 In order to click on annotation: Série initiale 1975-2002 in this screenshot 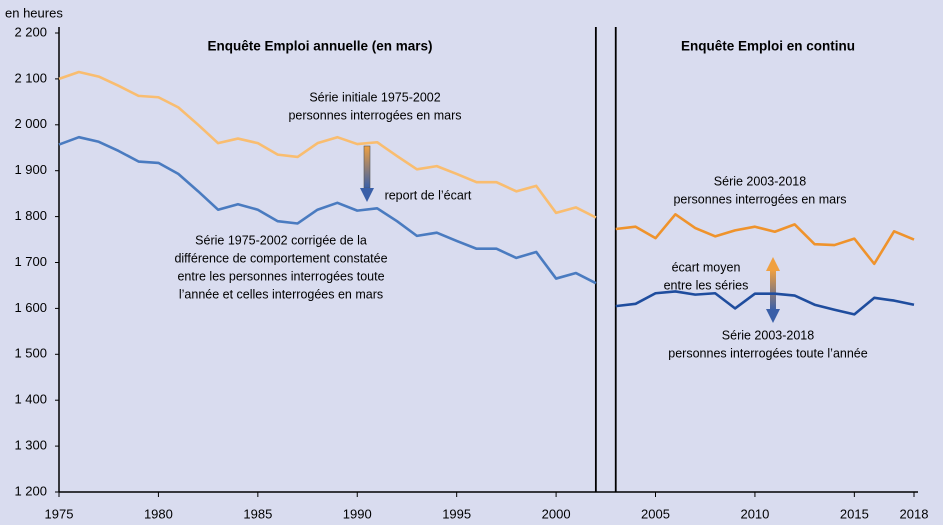, I will do `click(374, 97)`.